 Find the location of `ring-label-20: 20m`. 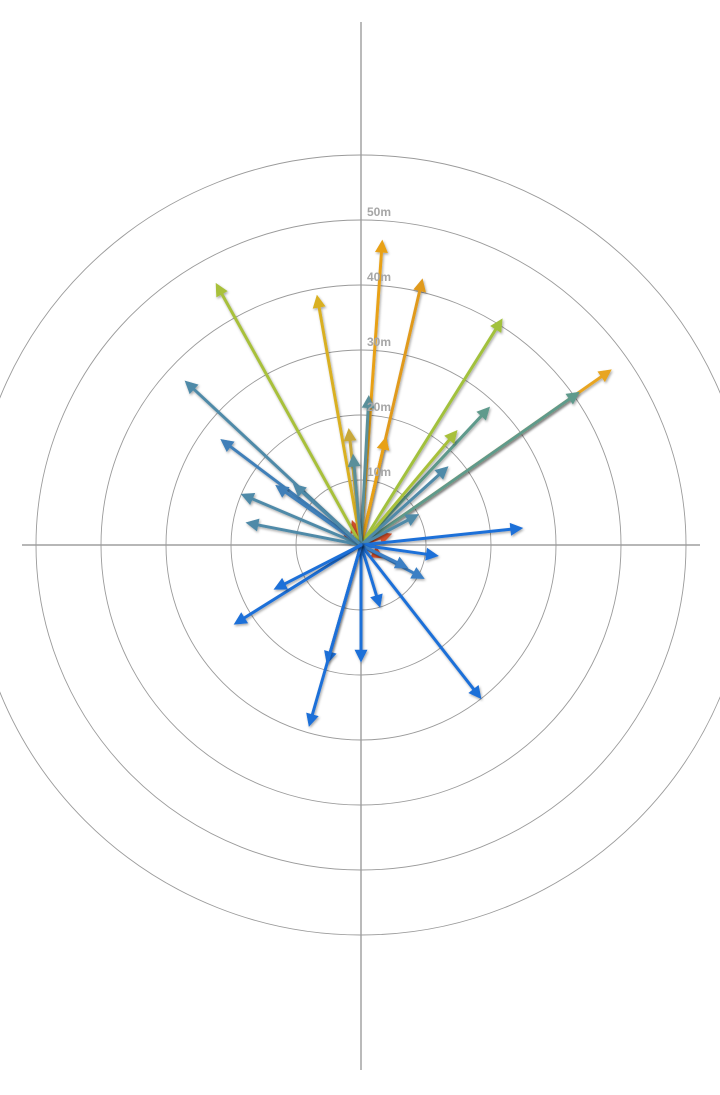

ring-label-20: 20m is located at coordinates (379, 407).